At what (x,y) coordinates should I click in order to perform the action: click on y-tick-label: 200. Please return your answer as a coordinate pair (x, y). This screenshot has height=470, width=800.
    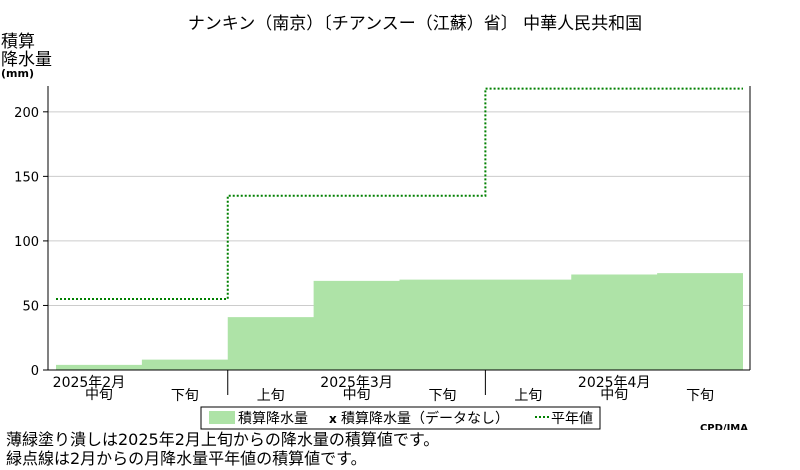
    Looking at the image, I should click on (26, 113).